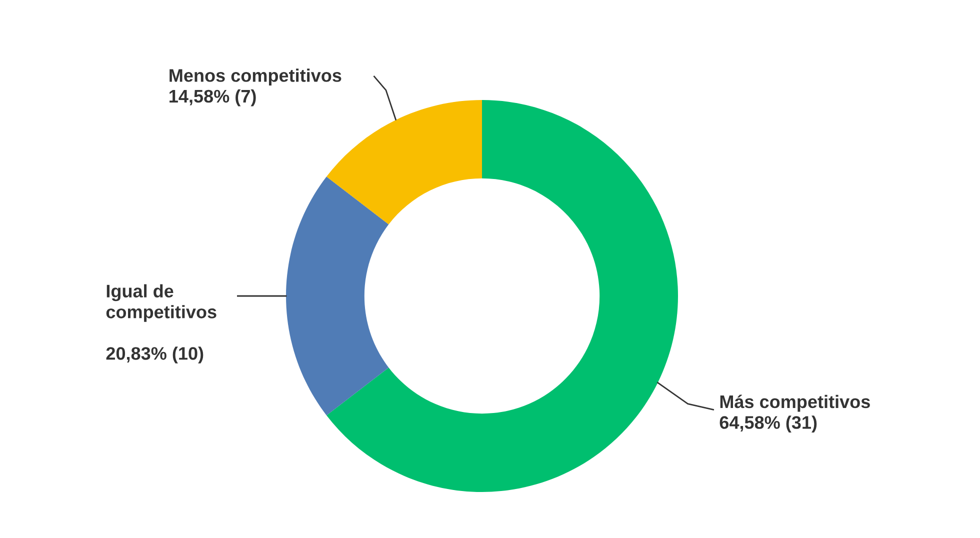  I want to click on data-label: 20,83% (10), so click(155, 355).